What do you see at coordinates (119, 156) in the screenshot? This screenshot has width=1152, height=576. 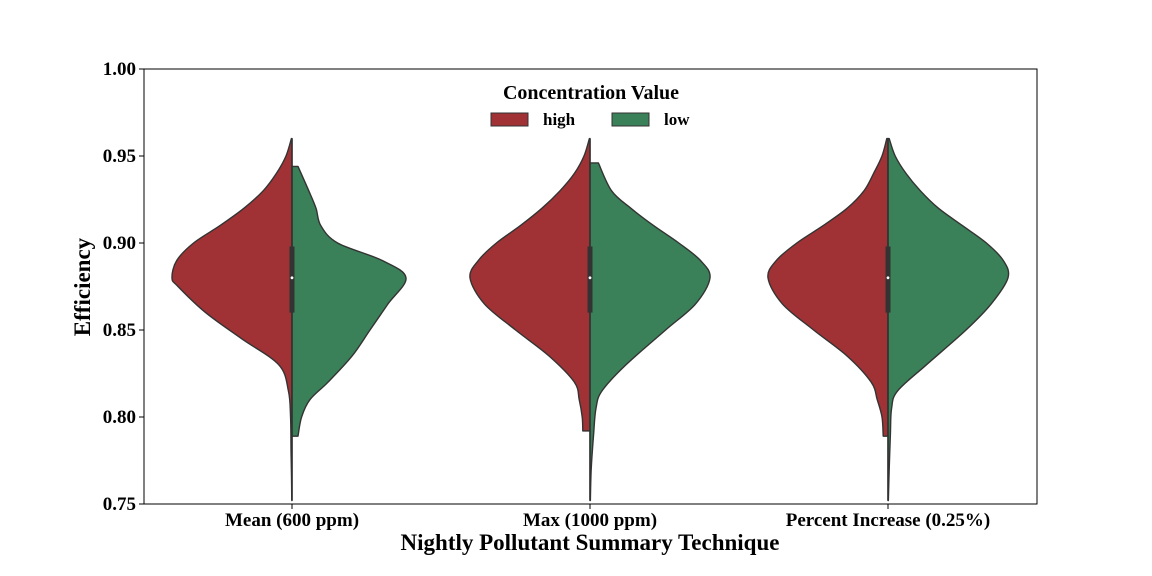 I see `y-tick-label: 0.95` at bounding box center [119, 156].